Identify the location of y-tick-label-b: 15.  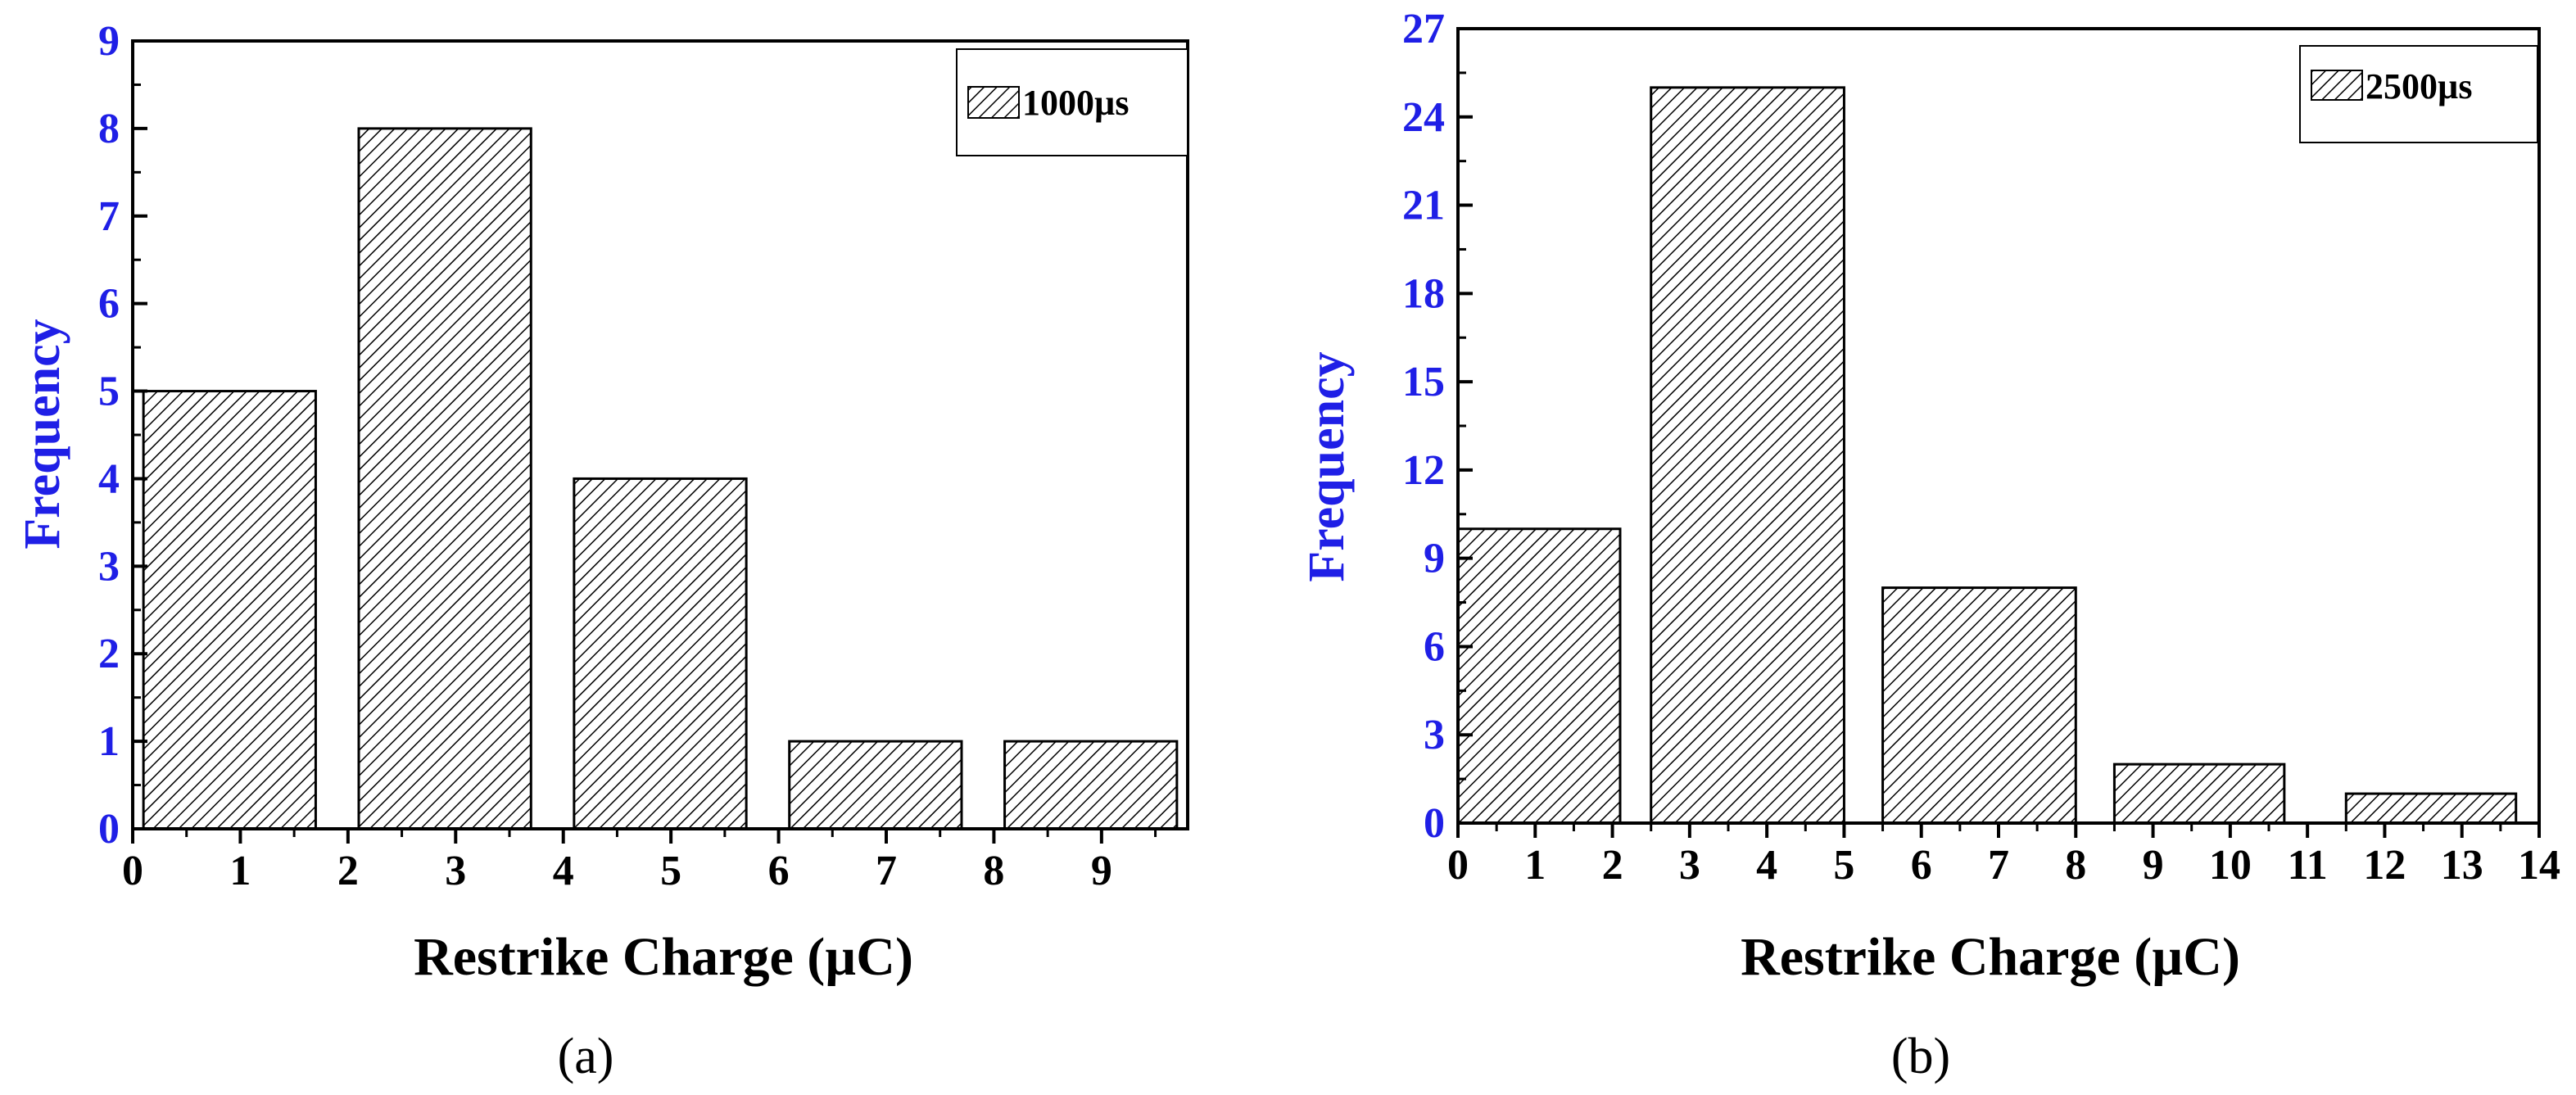
(1423, 382).